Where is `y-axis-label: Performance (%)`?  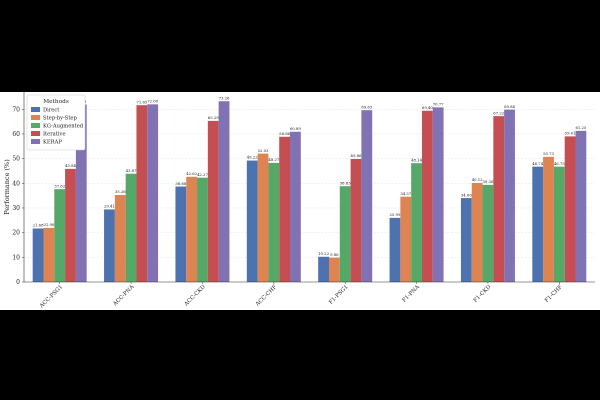
y-axis-label: Performance (%) is located at coordinates (7, 187).